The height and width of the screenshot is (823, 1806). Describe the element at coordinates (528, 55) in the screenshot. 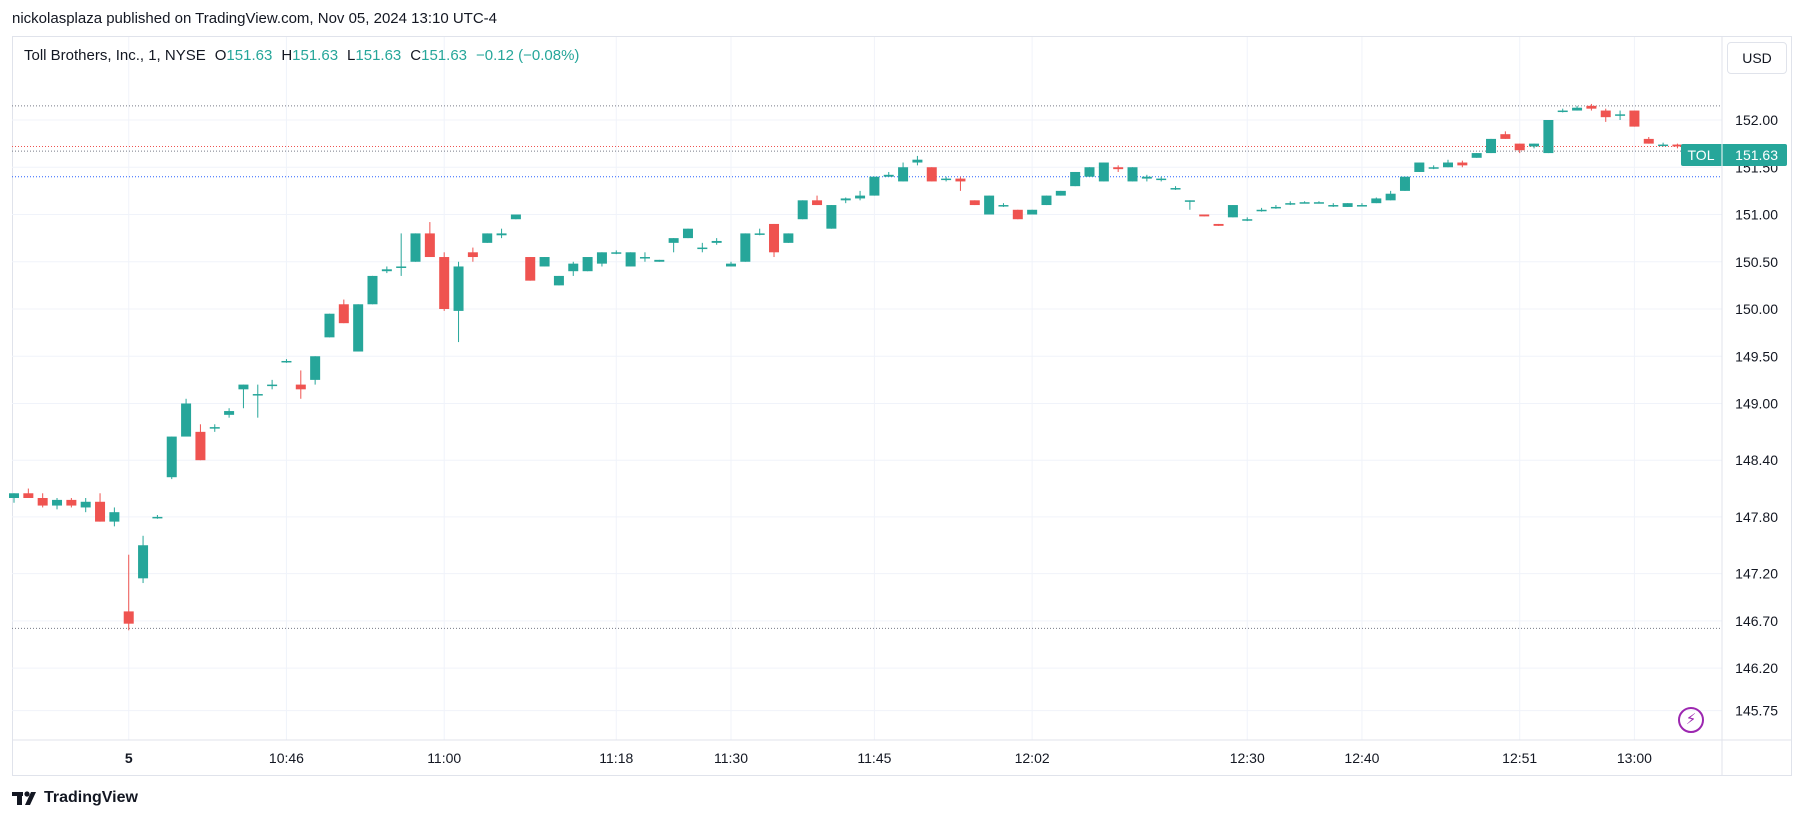

I see `legend-change: −0.12 (−0.08%)` at that location.